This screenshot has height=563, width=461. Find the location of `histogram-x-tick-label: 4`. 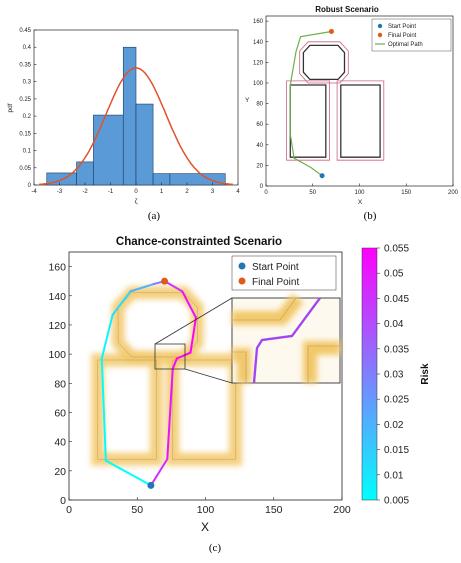

histogram-x-tick-label: 4 is located at coordinates (238, 192).